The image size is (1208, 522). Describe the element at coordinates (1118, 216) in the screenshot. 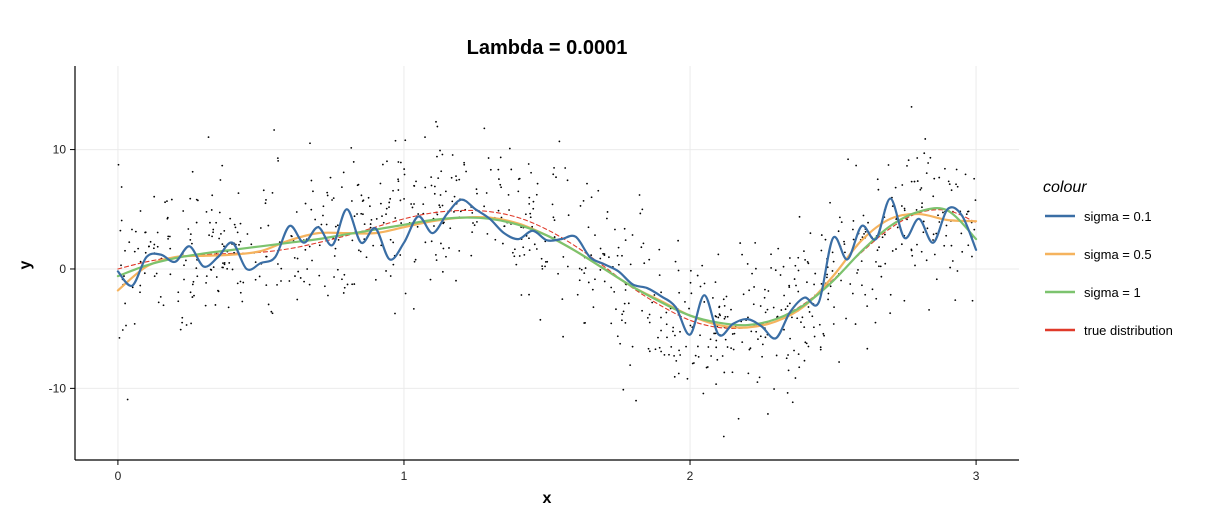

I see `legend-label: sigma = 0.1` at that location.